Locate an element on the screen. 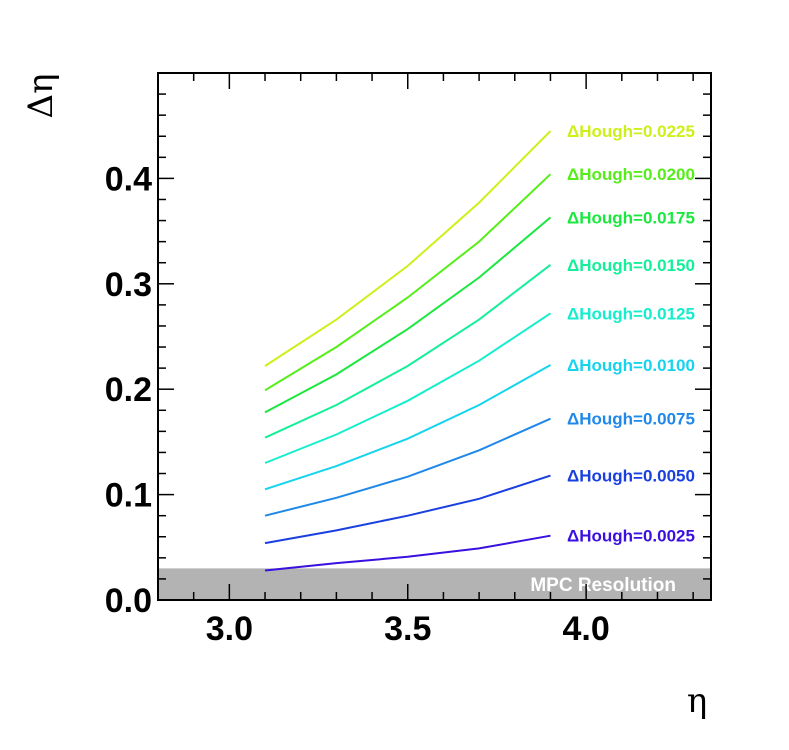 This screenshot has width=789, height=750. mpc-resolution-band is located at coordinates (434, 584).